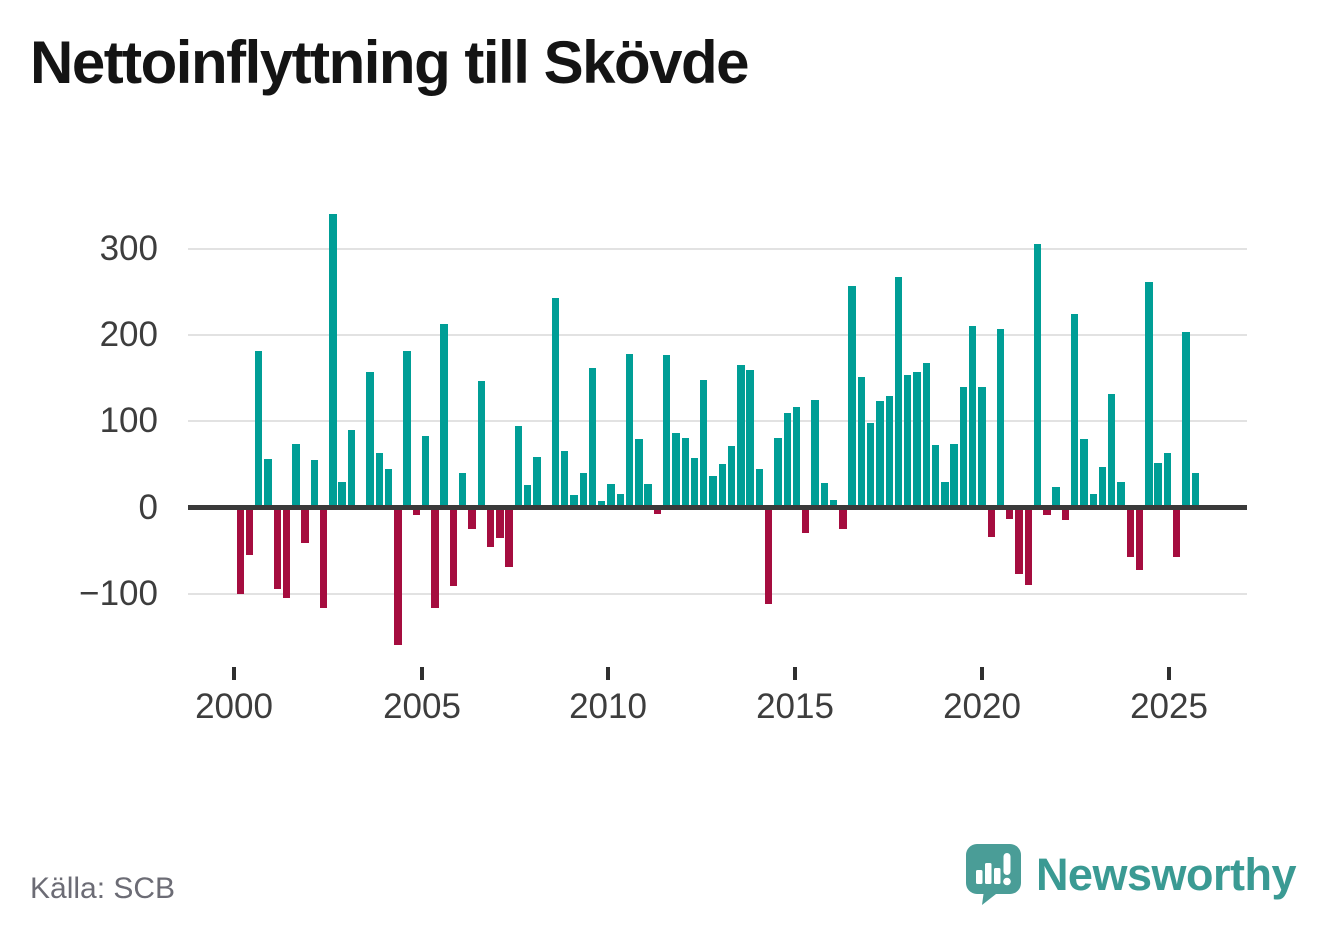  I want to click on bar-2015-q2, so click(806, 520).